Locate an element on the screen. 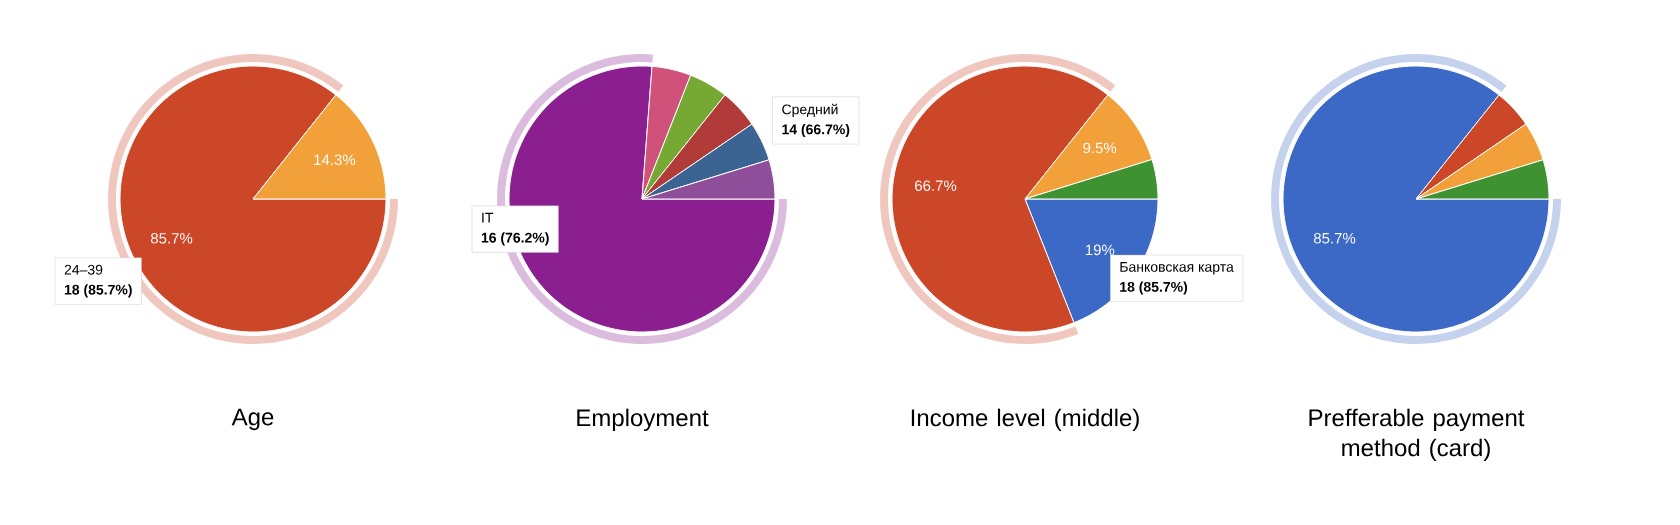  data-label: 66.7% is located at coordinates (936, 186).